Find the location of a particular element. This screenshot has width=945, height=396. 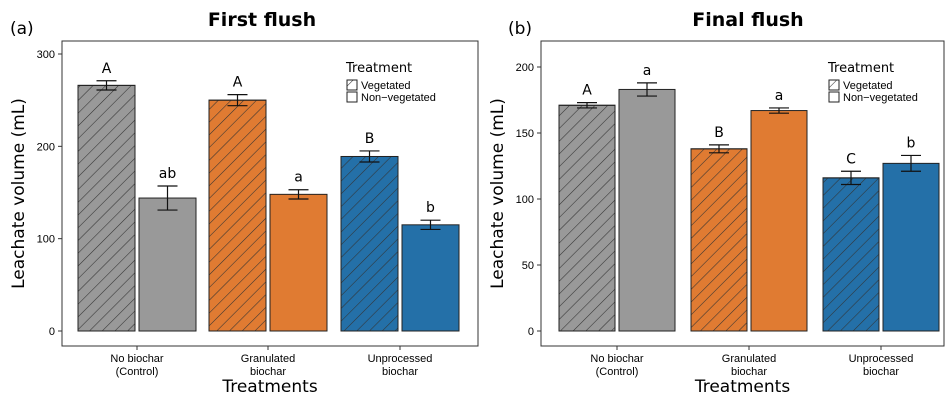

y-tick-label: 50 is located at coordinates (528, 266).